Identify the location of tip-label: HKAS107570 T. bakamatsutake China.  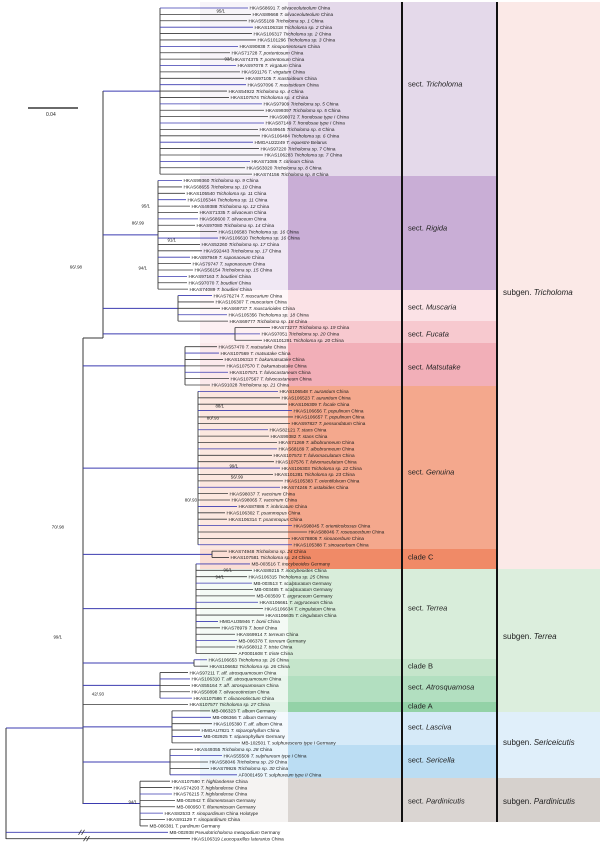
(267, 366).